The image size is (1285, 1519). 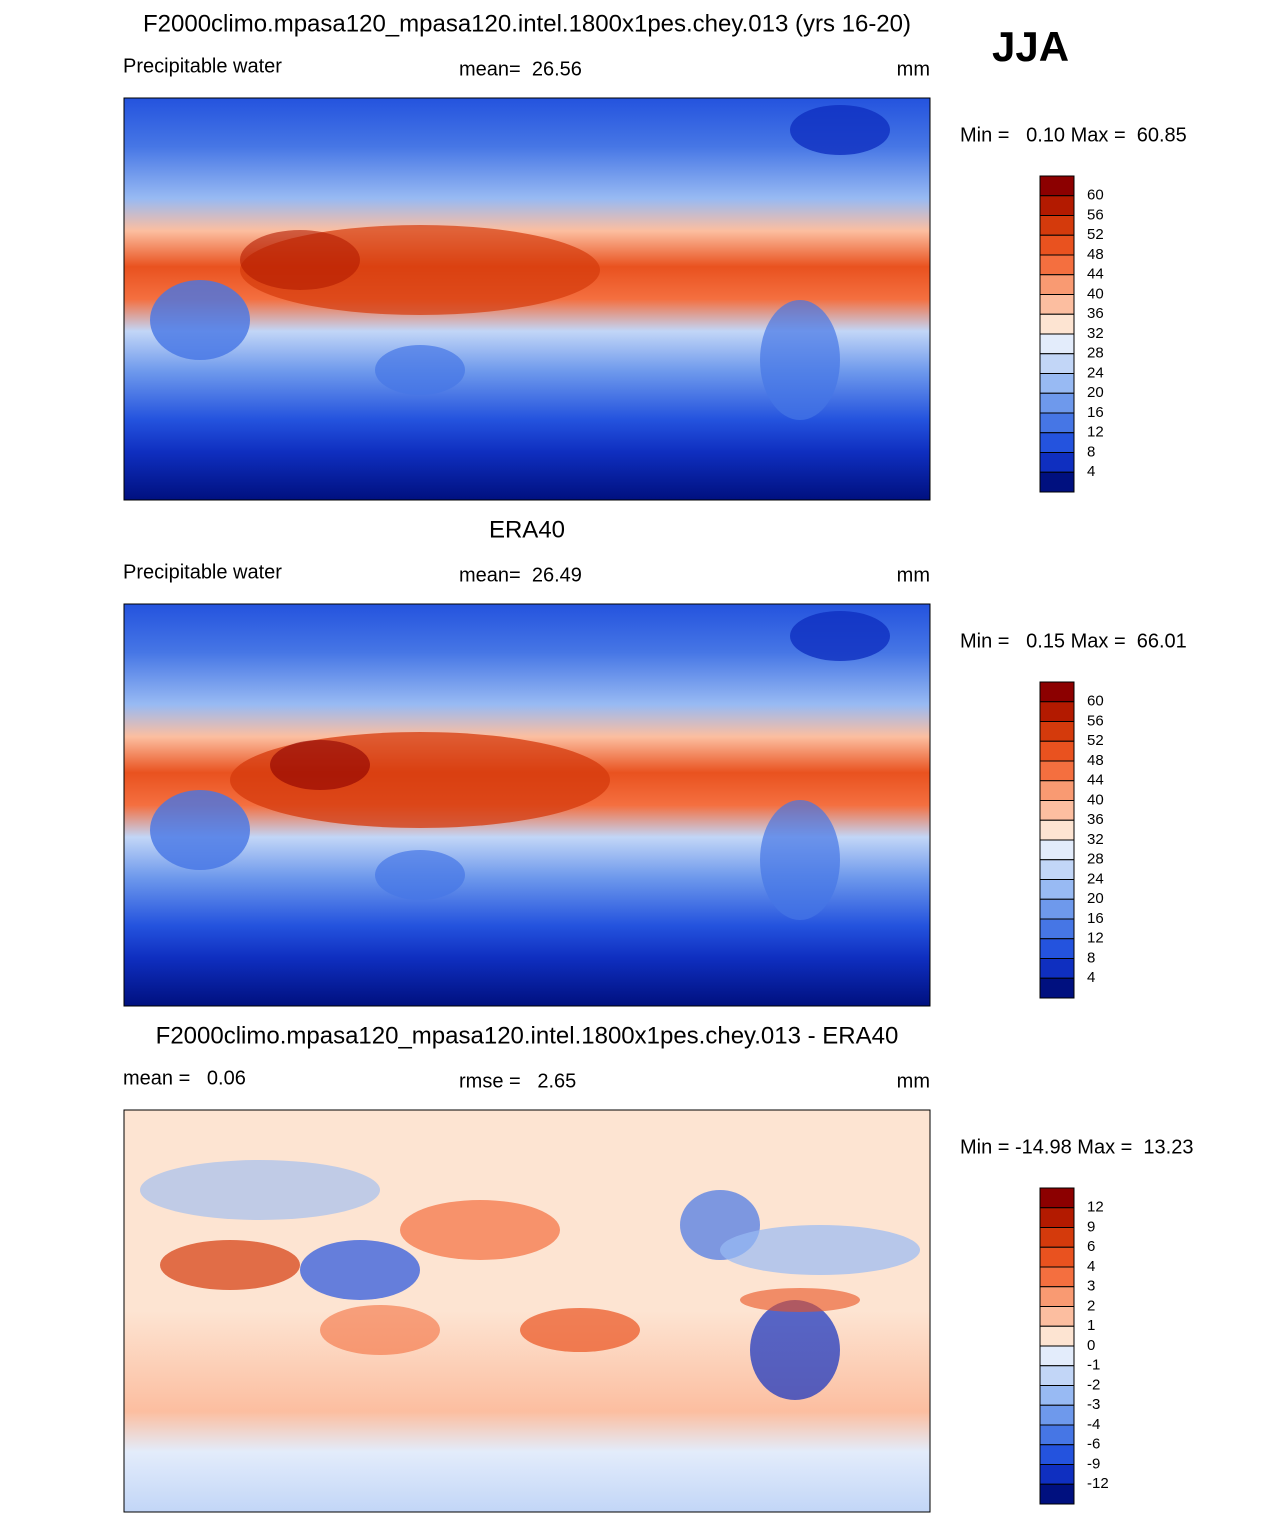 I want to click on min-max-label: Min = 0.10 Max = 60.85, so click(x=1073, y=135).